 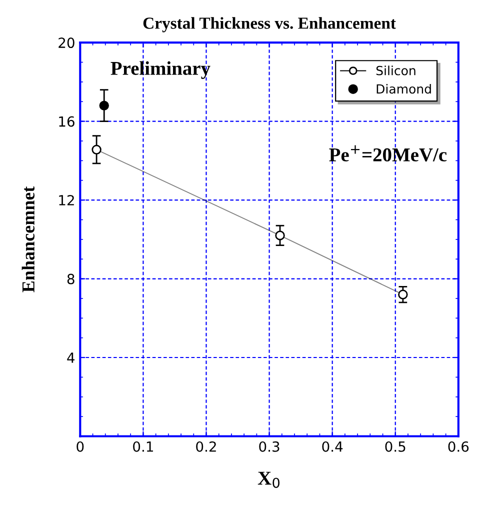 I want to click on annotation: Preliminary, so click(x=160, y=70).